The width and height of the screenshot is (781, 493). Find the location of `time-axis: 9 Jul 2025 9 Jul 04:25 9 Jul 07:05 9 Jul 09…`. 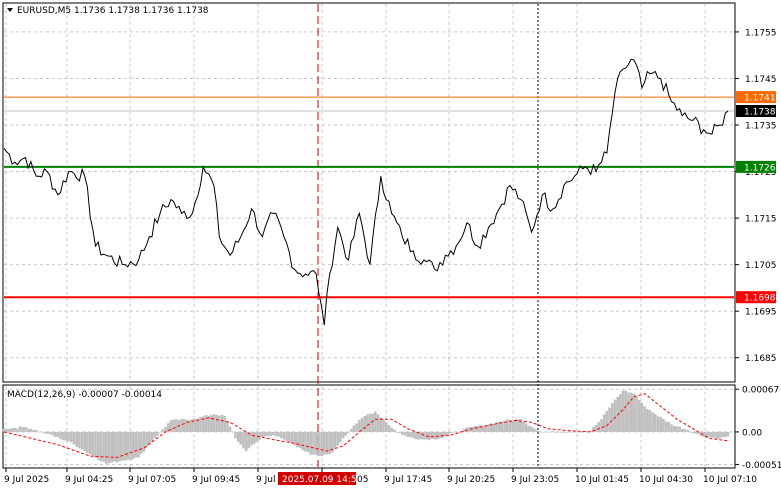

time-axis: 9 Jul 2025 9 Jul 04:25 9 Jul 07:05 9 Jul 09… is located at coordinates (380, 476).